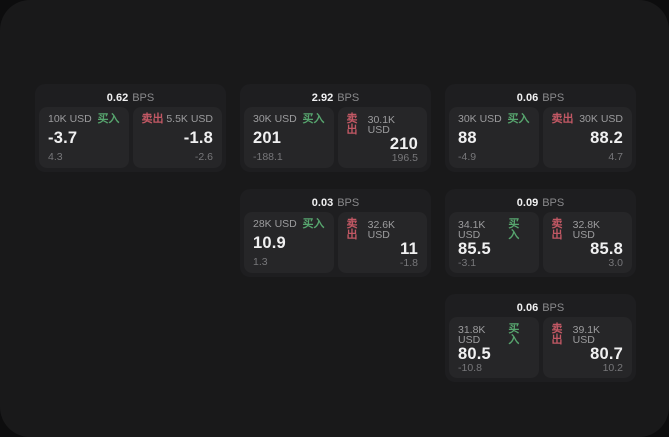 The image size is (669, 437). Describe the element at coordinates (409, 249) in the screenshot. I see `sell-price: 11` at that location.